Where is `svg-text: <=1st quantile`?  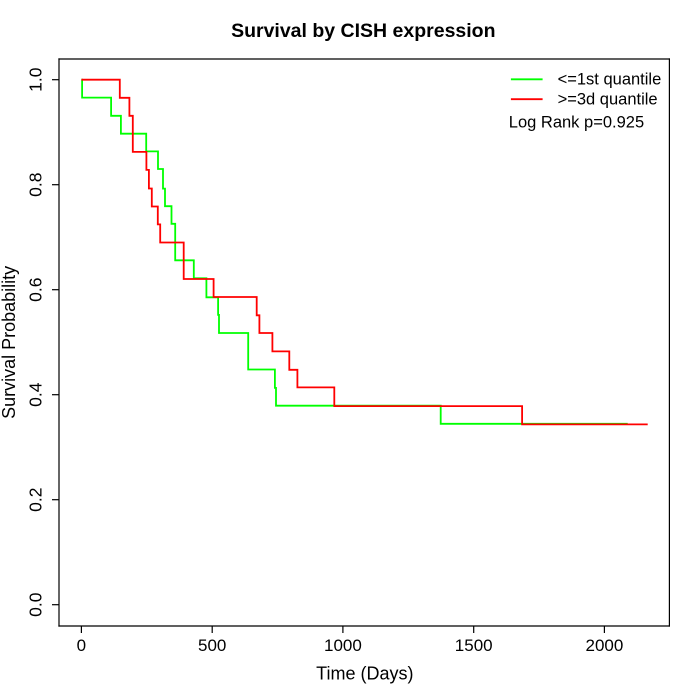 svg-text: <=1st quantile is located at coordinates (610, 80).